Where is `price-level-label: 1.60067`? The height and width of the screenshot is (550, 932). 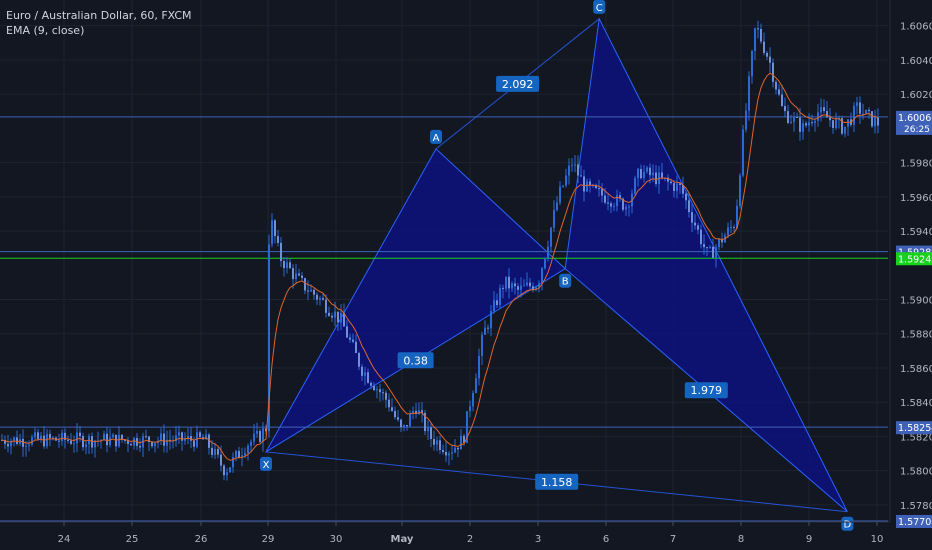
price-level-label: 1.60067 is located at coordinates (915, 118).